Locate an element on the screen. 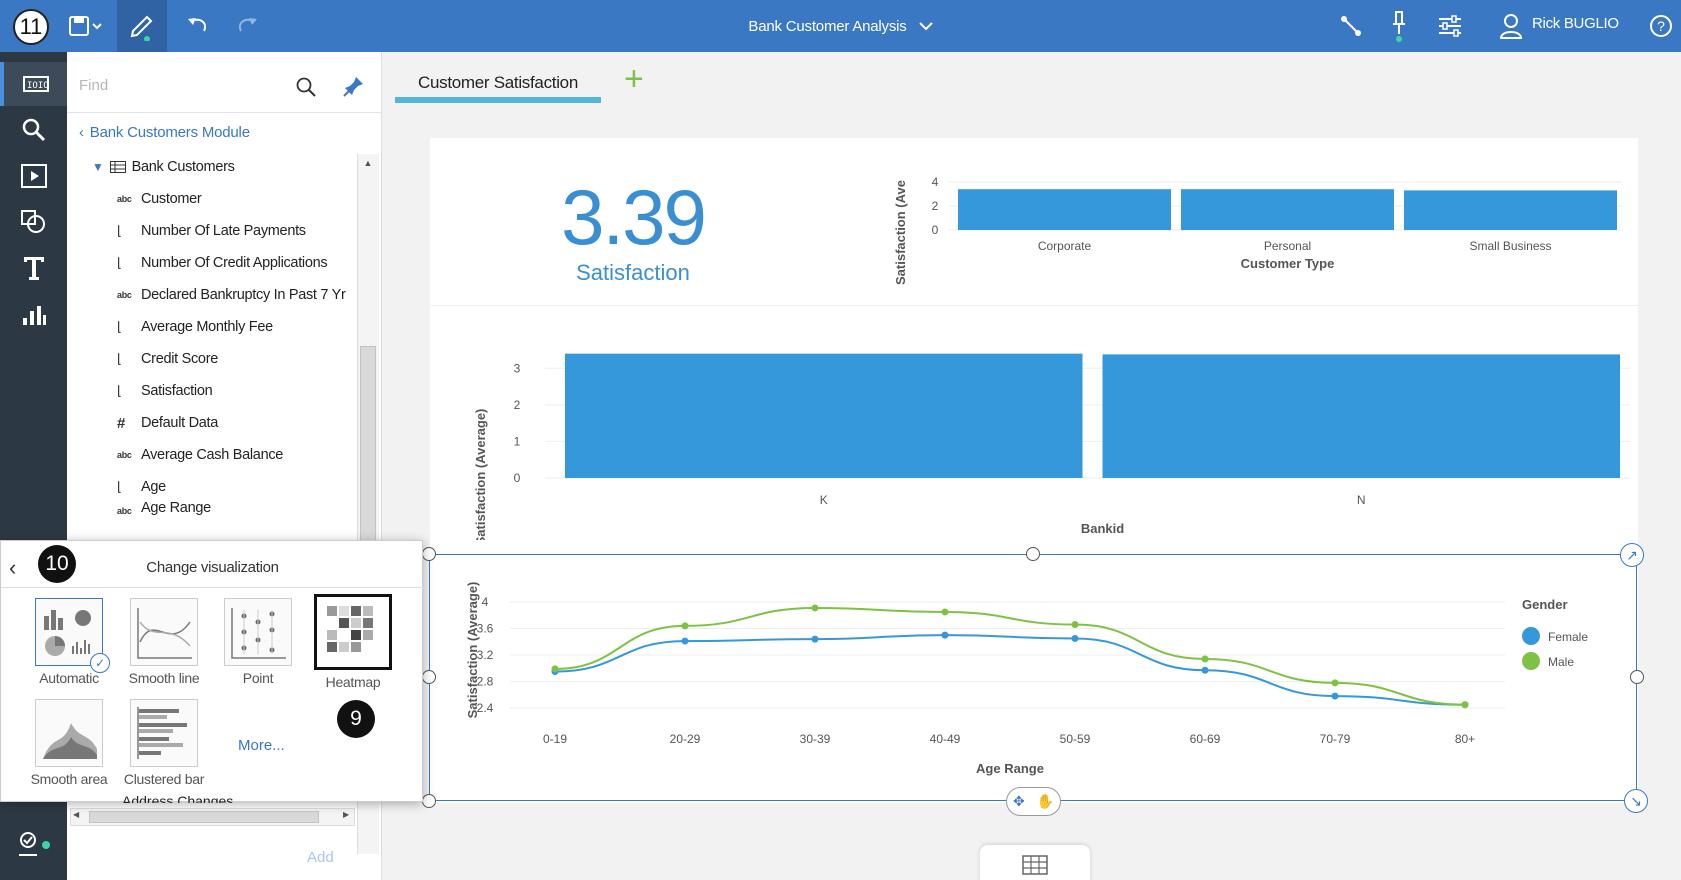 This screenshot has height=880, width=1681. scroll-left-icon: ◀ is located at coordinates (76, 814).